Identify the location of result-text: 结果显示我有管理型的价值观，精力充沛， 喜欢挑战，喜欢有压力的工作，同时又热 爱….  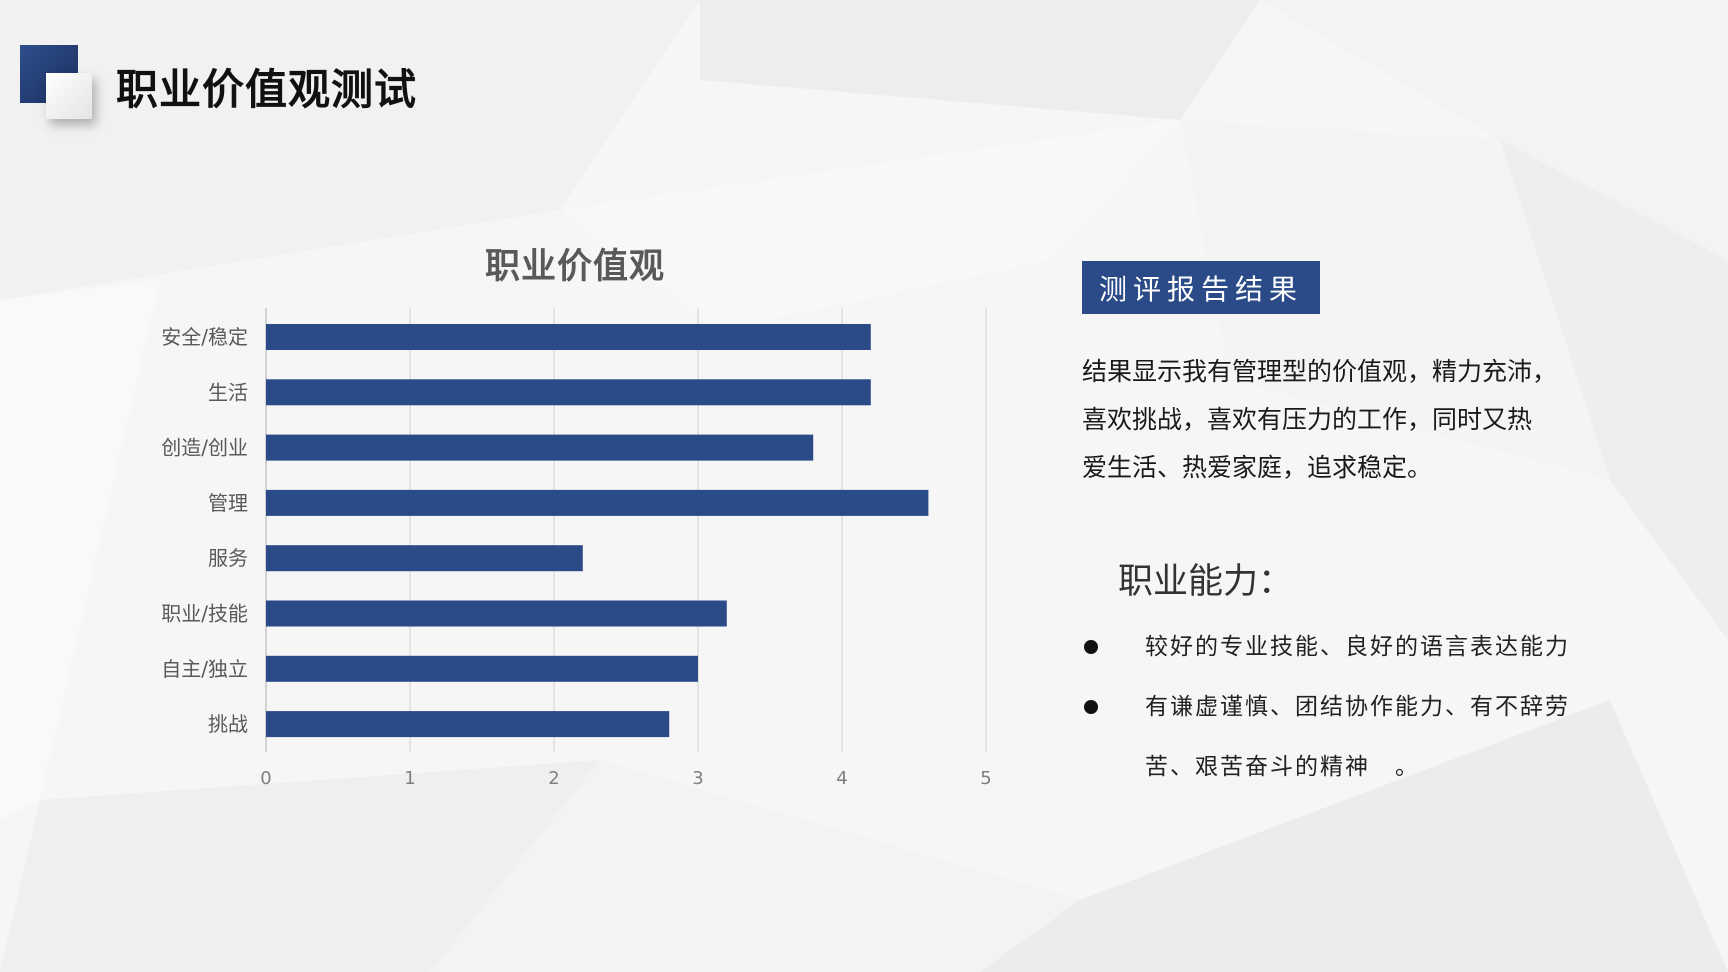
(1332, 420).